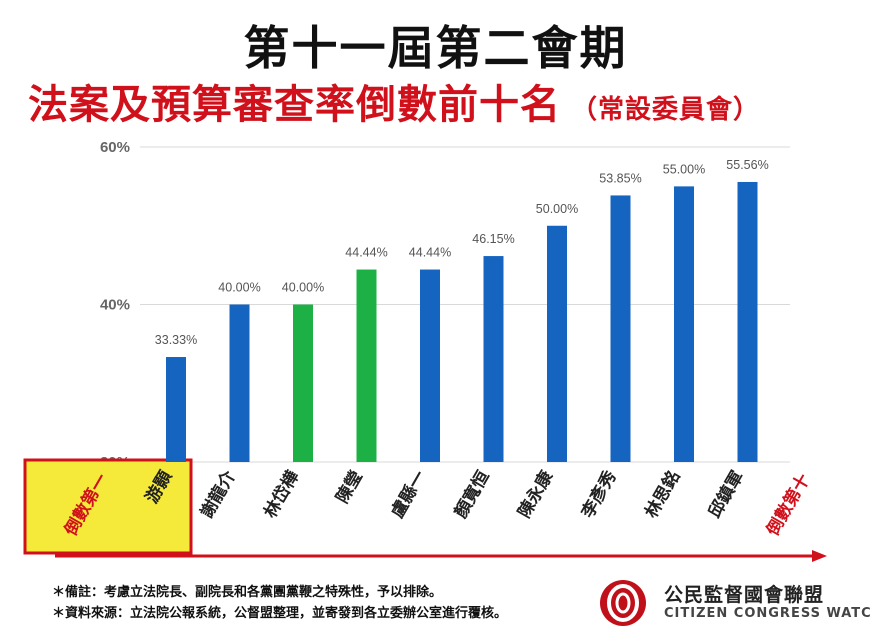 Image resolution: width=871 pixels, height=637 pixels. I want to click on logo-name-en: CITIZEN CONGRESS WATCH, so click(767, 613).